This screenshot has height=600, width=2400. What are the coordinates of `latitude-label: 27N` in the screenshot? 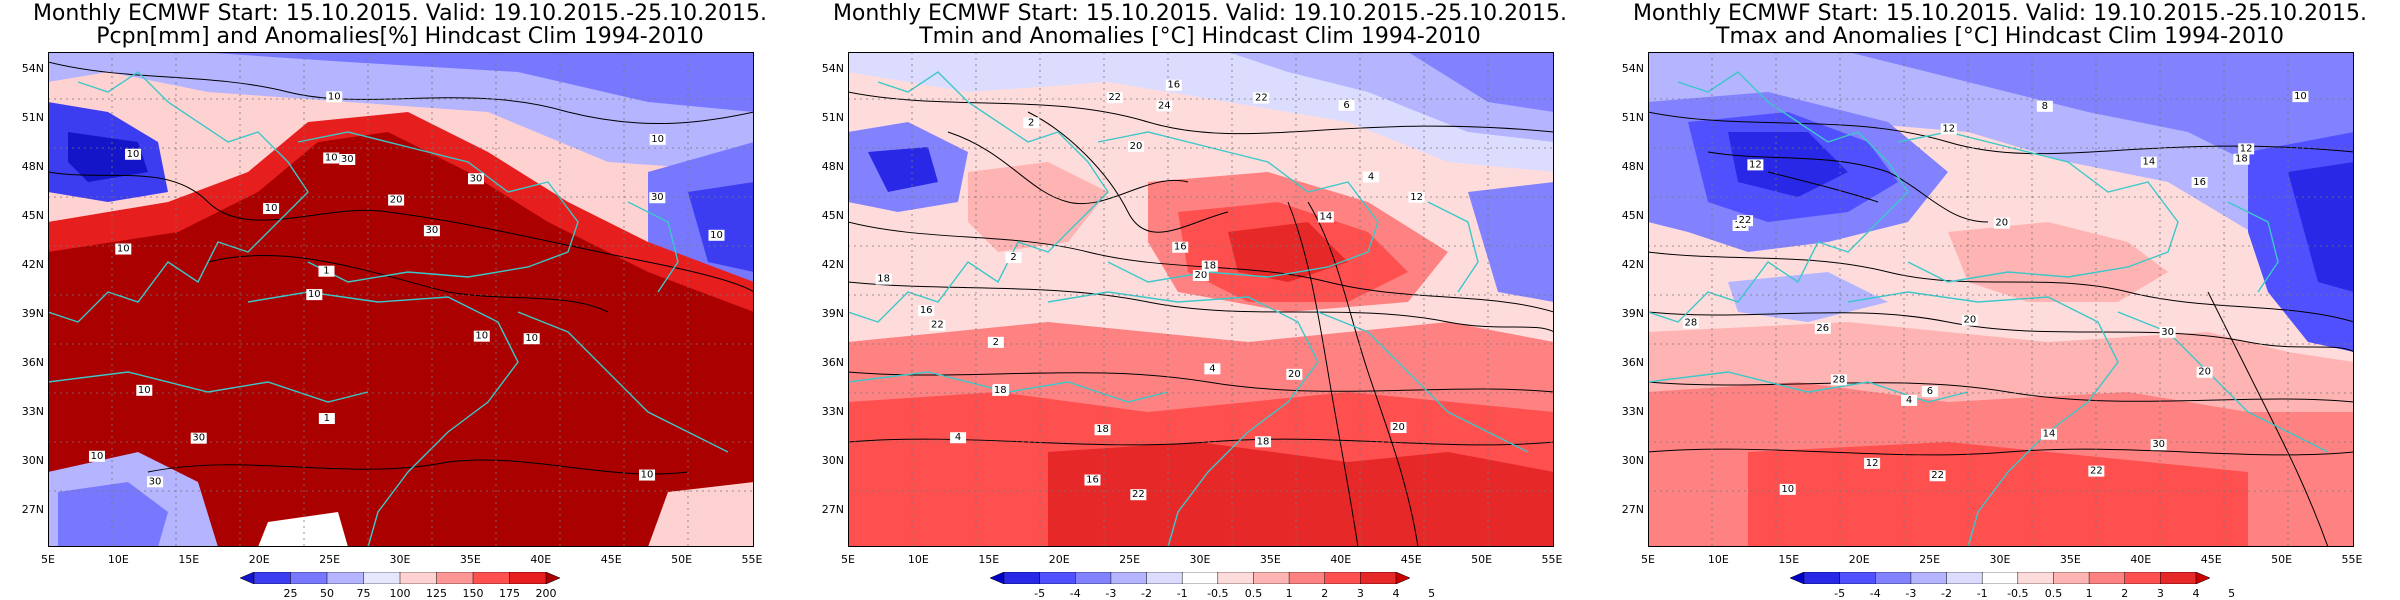 It's located at (1632, 509).